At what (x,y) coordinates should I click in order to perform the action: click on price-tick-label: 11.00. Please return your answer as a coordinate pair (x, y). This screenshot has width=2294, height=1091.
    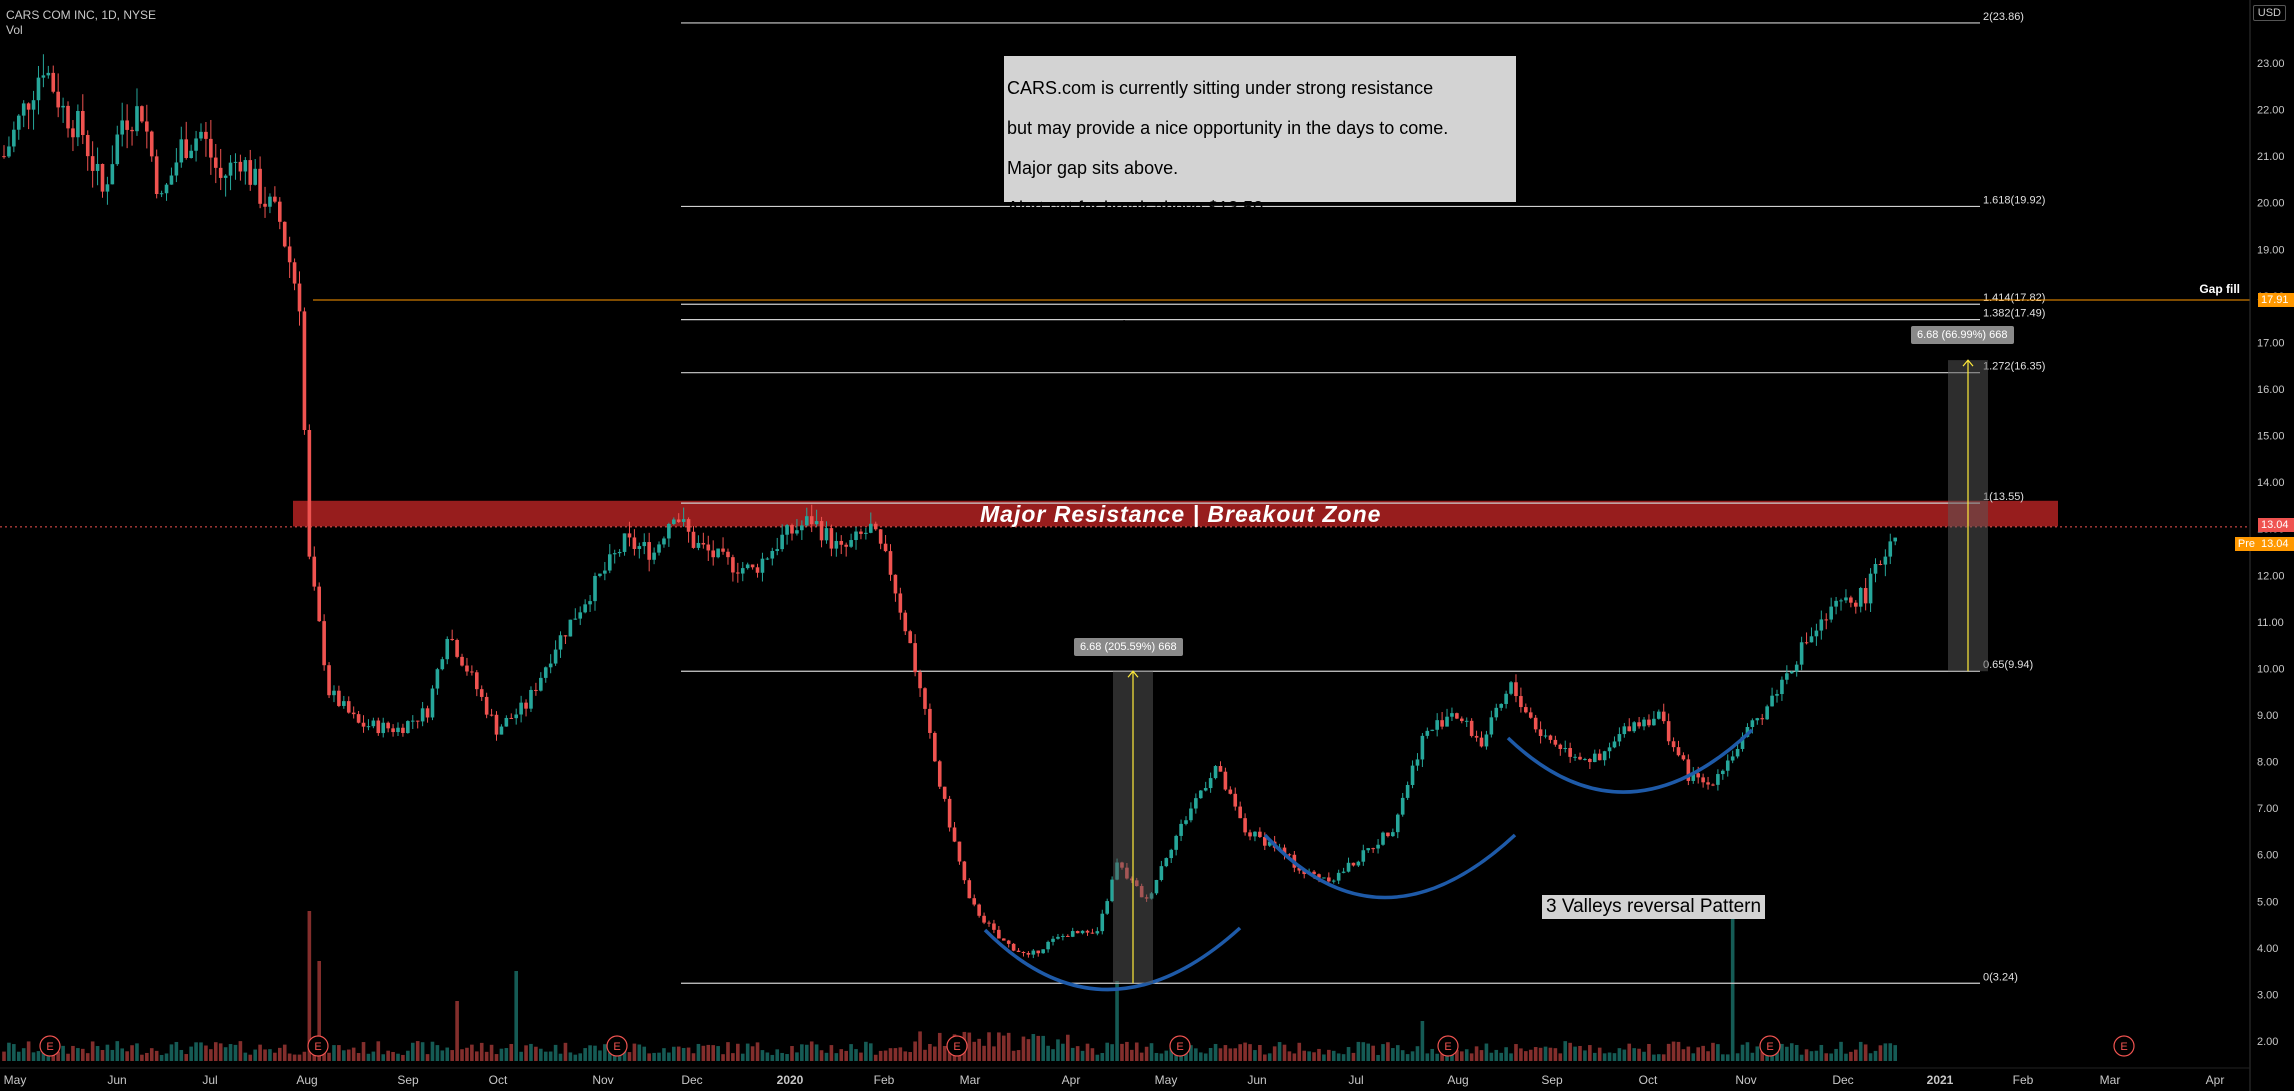
    Looking at the image, I should click on (2270, 623).